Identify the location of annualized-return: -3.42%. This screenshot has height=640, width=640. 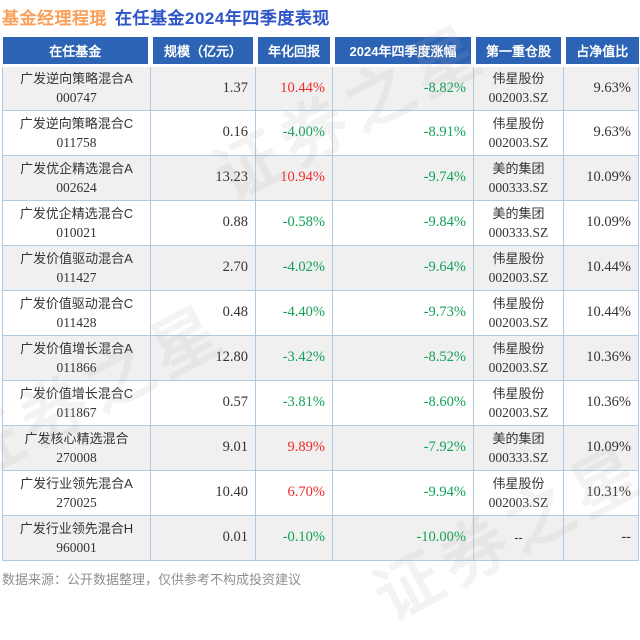
(294, 357).